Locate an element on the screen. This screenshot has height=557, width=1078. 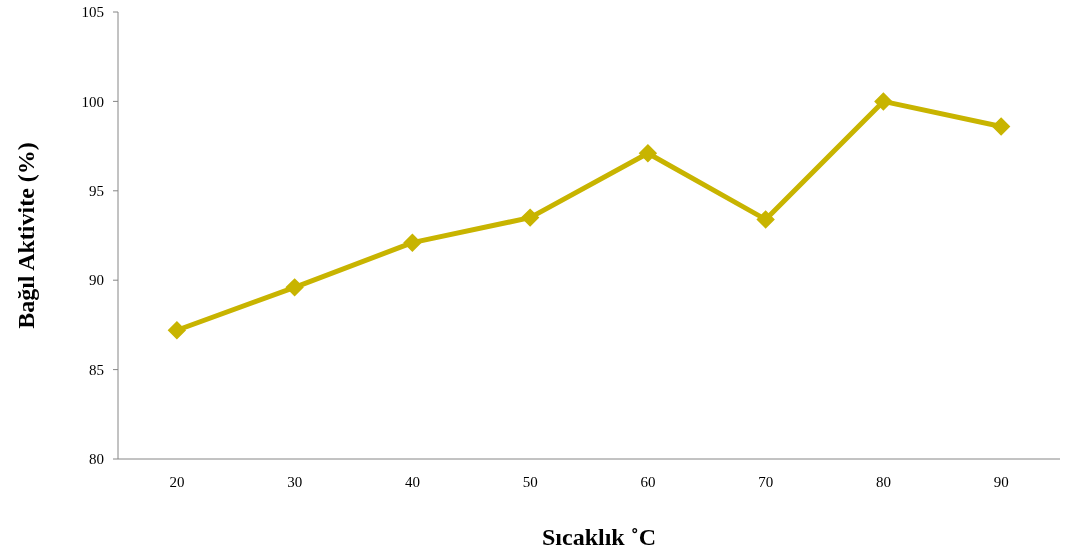
x-axis-title: Sıcaklık ˚C is located at coordinates (599, 537).